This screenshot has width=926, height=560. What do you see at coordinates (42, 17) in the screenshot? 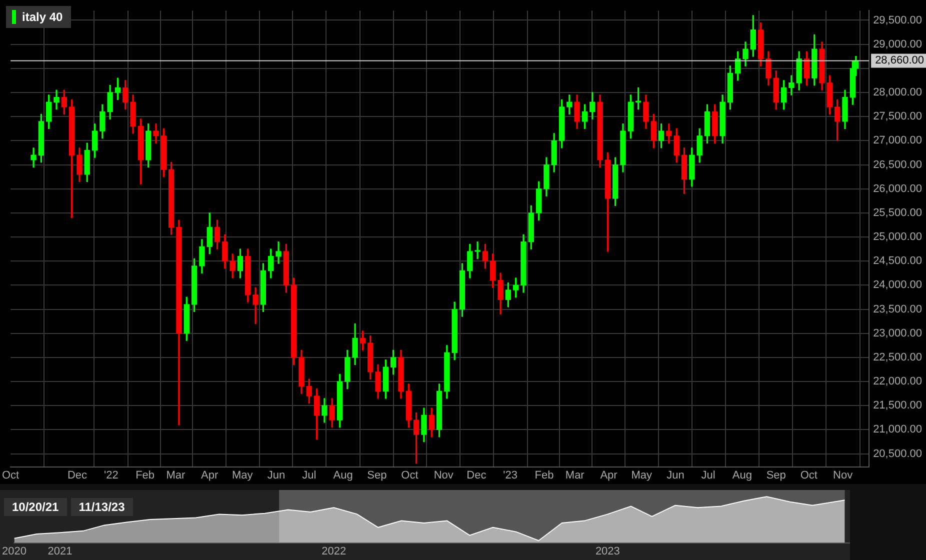
I see `legend-label: italy 40` at bounding box center [42, 17].